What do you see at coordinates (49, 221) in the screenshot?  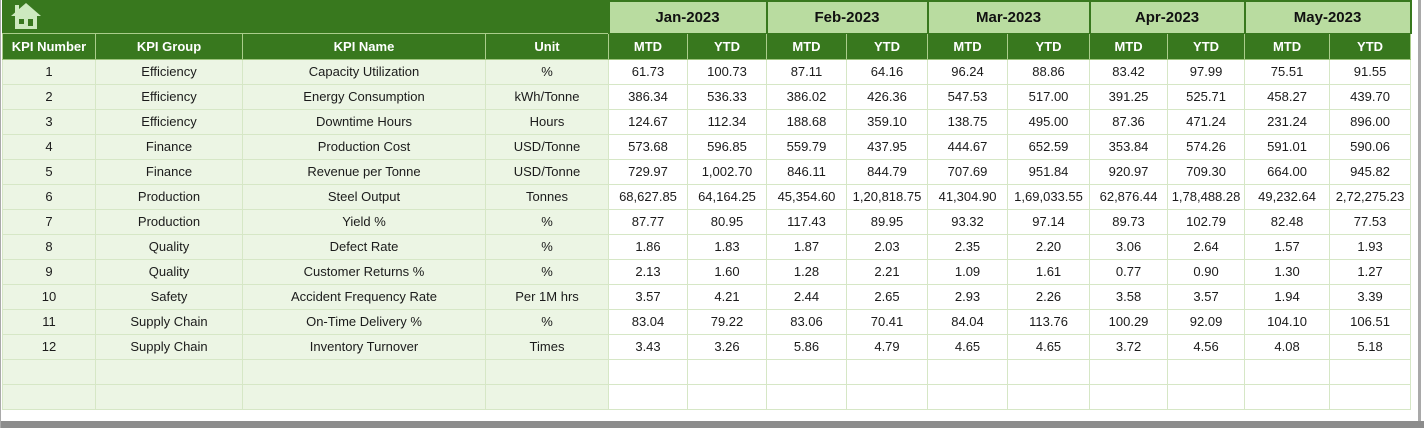 I see `kpi-number-cell: 7` at bounding box center [49, 221].